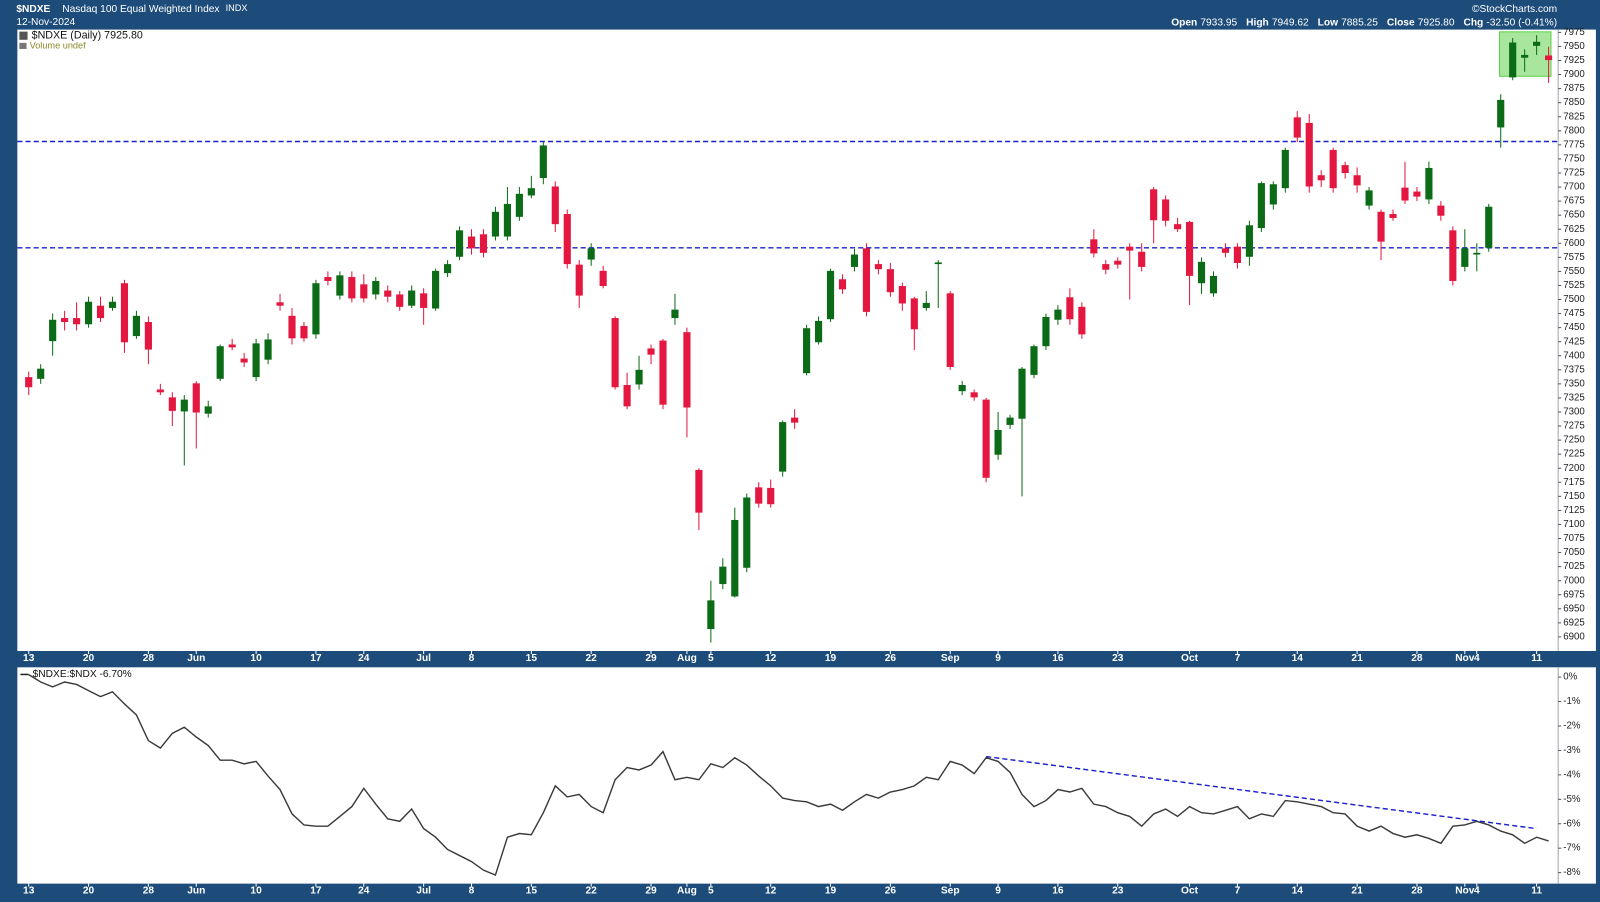 The height and width of the screenshot is (902, 1600). Describe the element at coordinates (950, 890) in the screenshot. I see `x-tick-label: Sep` at that location.